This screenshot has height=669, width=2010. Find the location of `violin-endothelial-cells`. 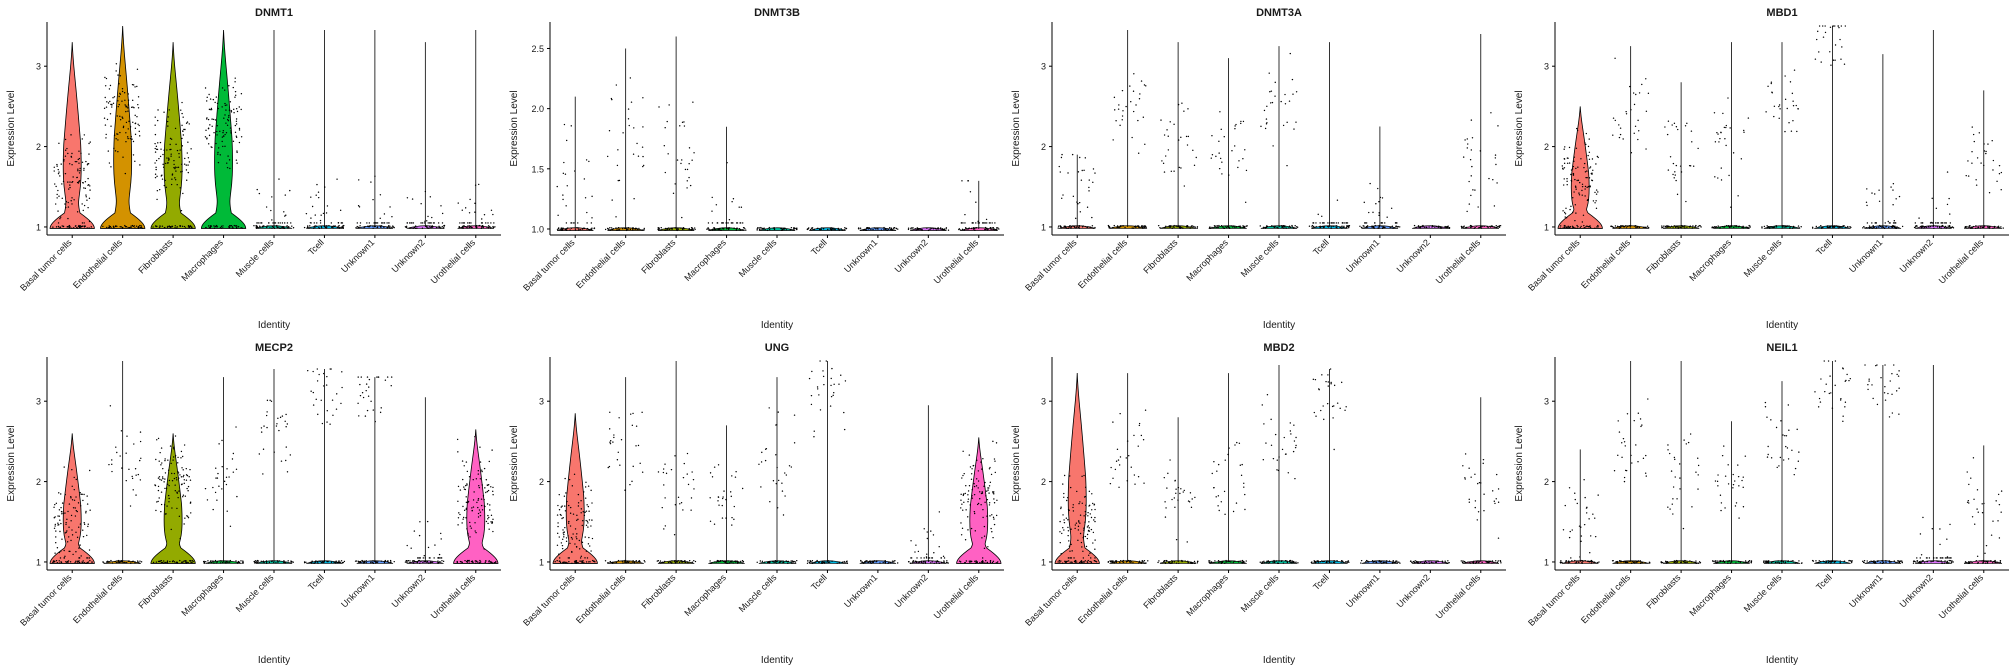

violin-endothelial-cells is located at coordinates (1630, 562).